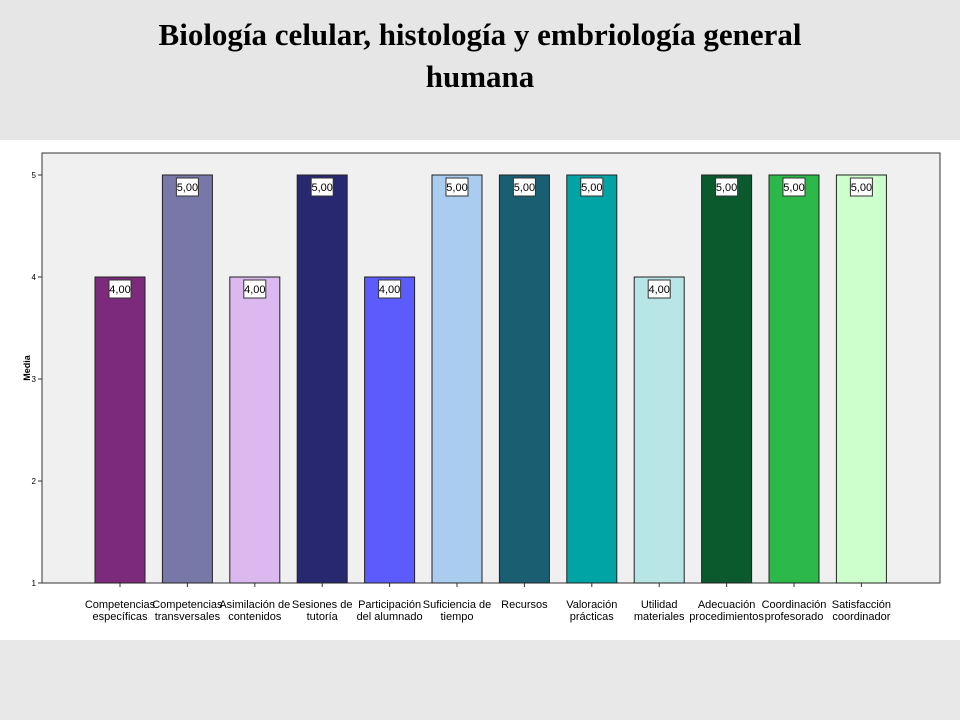  Describe the element at coordinates (188, 617) in the screenshot. I see `x-tick-label-line: transversales` at that location.